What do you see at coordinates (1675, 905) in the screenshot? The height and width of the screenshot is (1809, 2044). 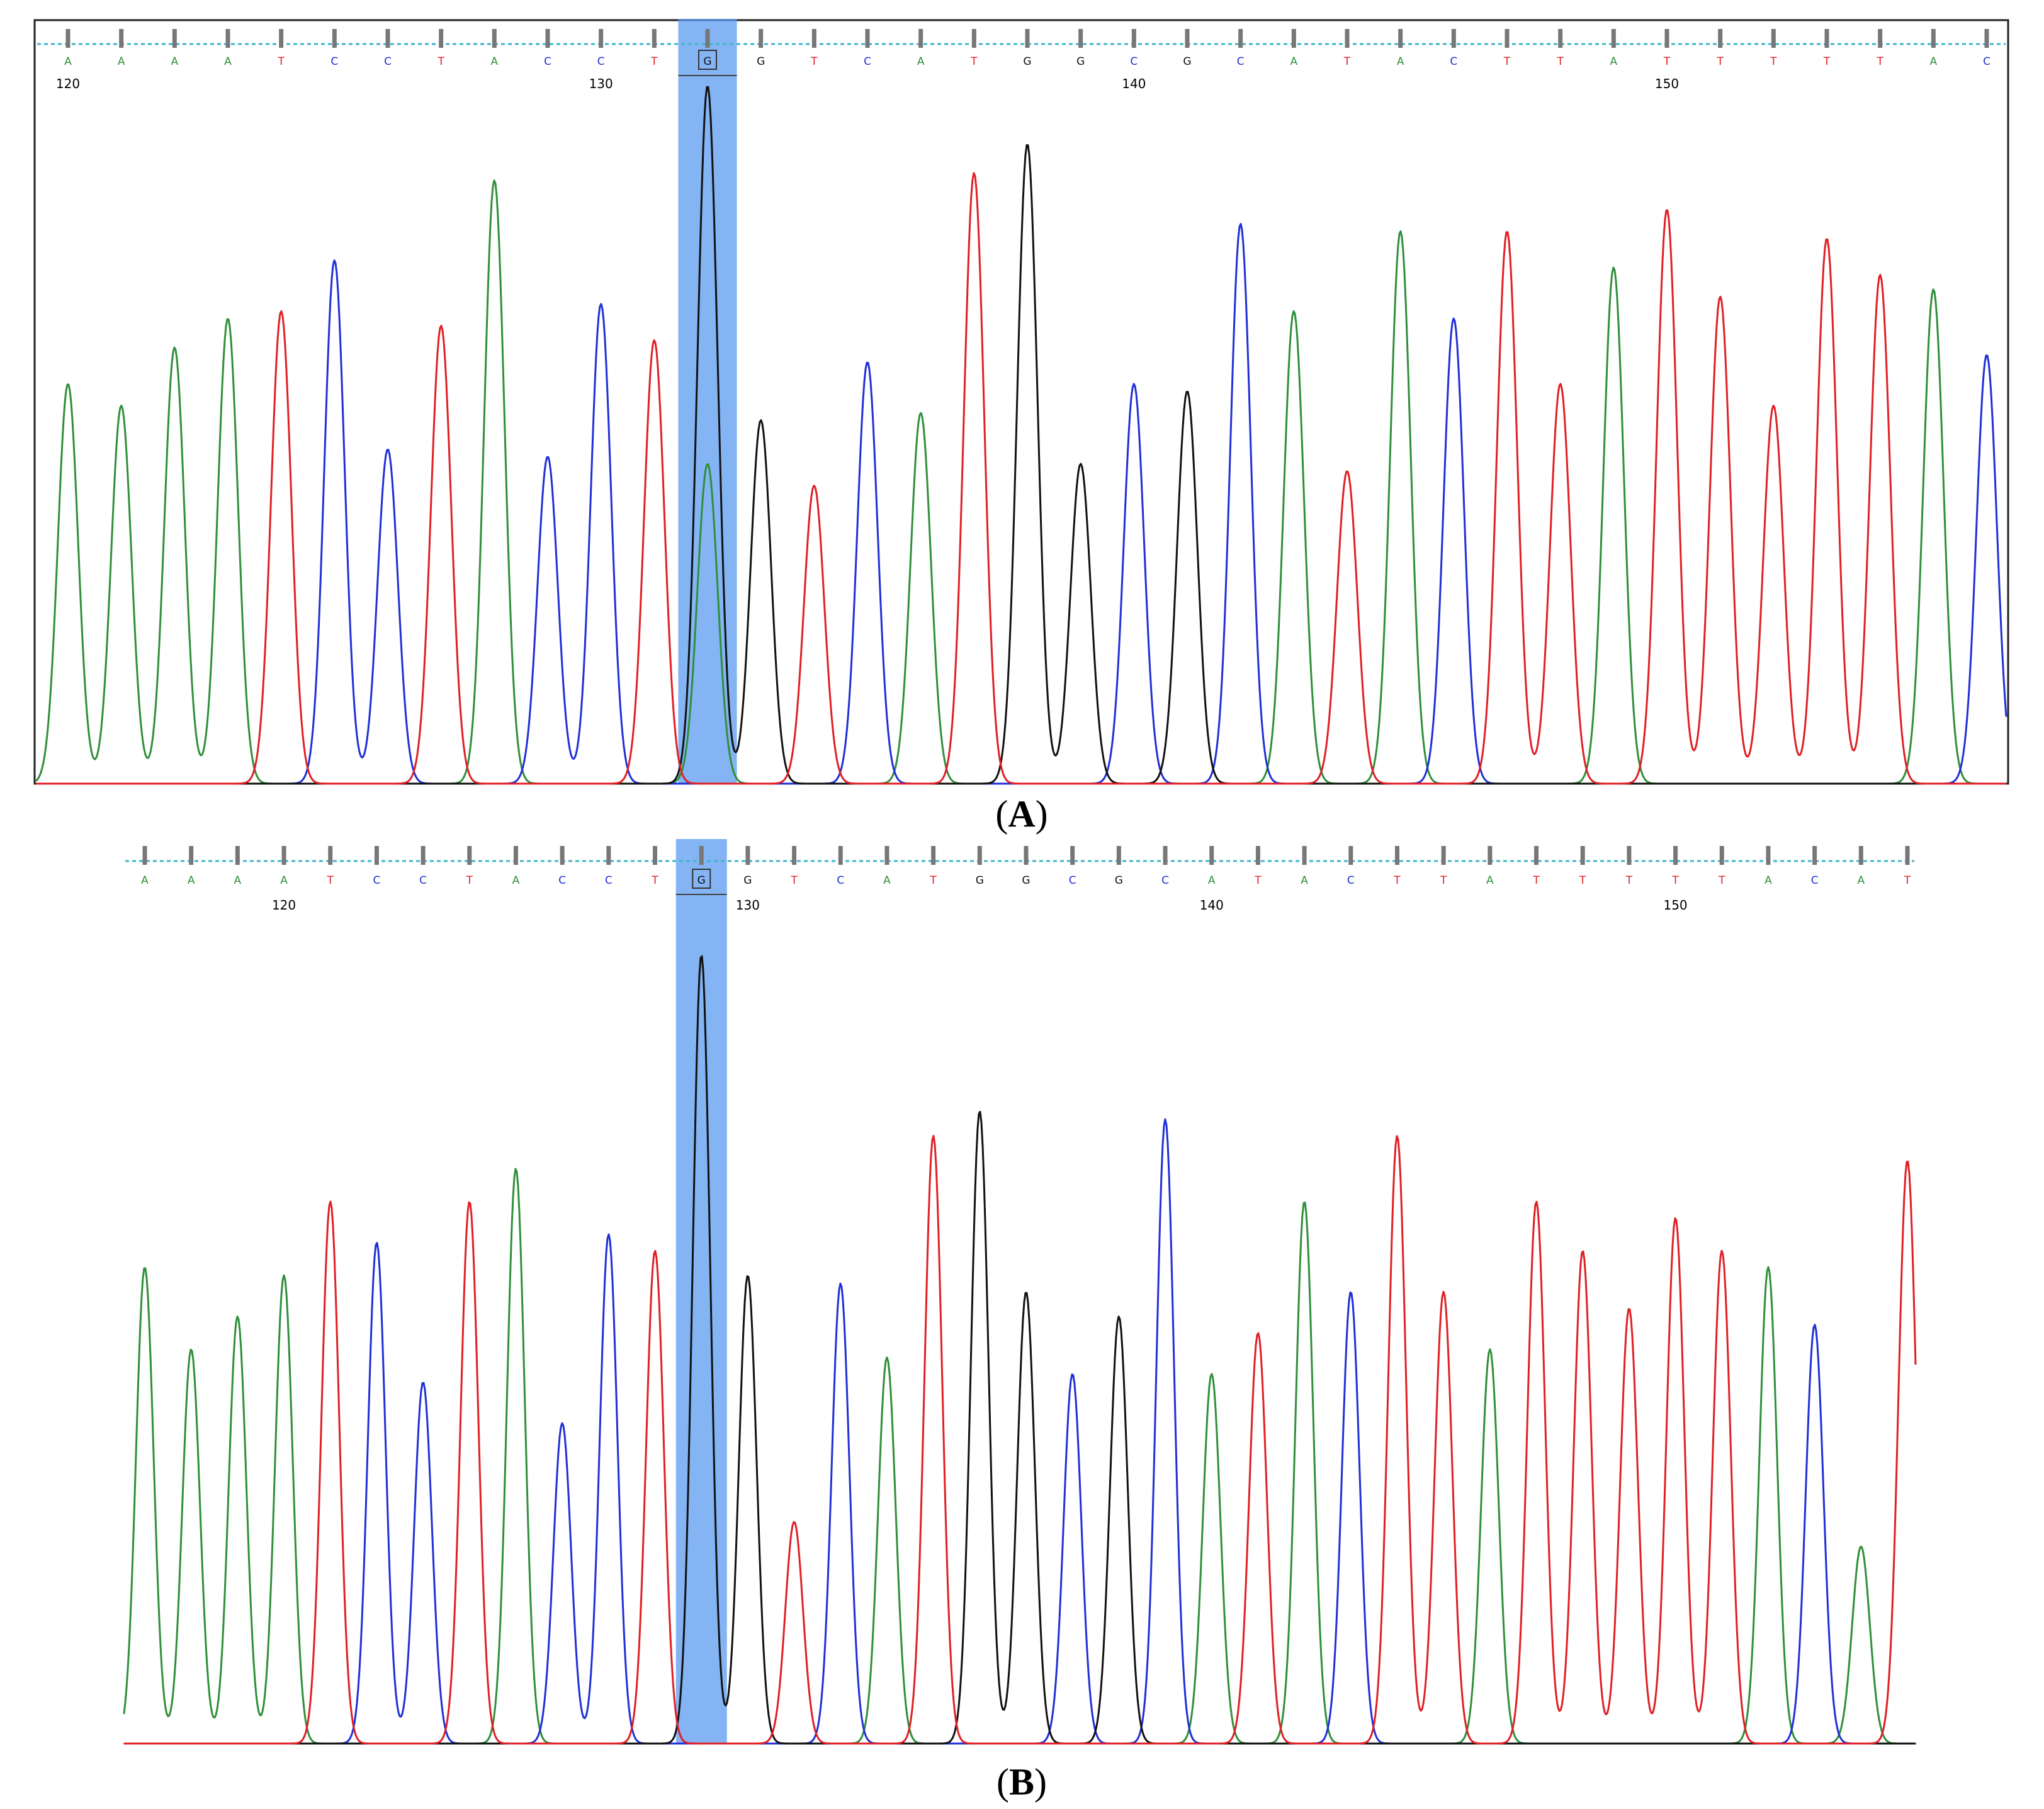 I see `position-label: 150` at bounding box center [1675, 905].